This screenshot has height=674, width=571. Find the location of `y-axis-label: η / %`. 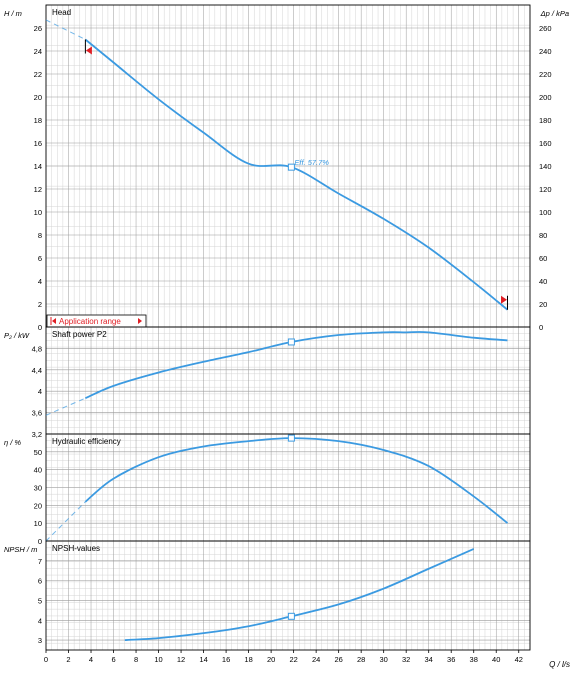

y-axis-label: η / % is located at coordinates (12, 442).